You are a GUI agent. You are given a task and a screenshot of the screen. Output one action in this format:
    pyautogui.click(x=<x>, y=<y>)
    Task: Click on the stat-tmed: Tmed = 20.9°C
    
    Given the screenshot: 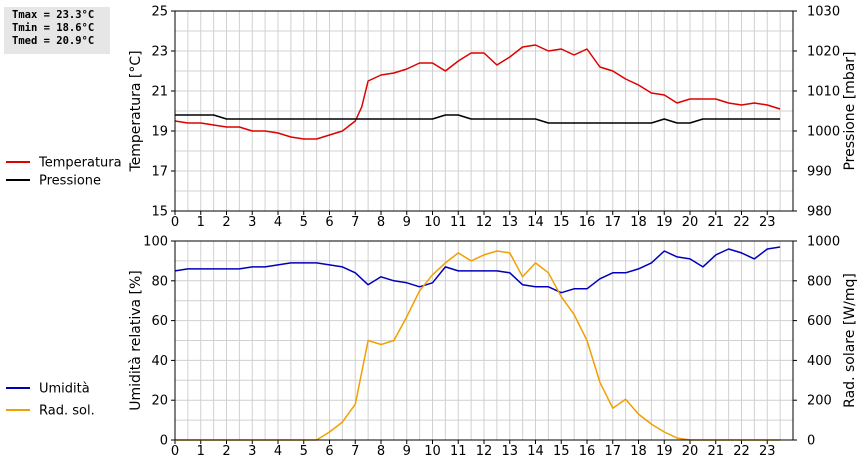 What is the action you would take?
    pyautogui.click(x=53, y=41)
    